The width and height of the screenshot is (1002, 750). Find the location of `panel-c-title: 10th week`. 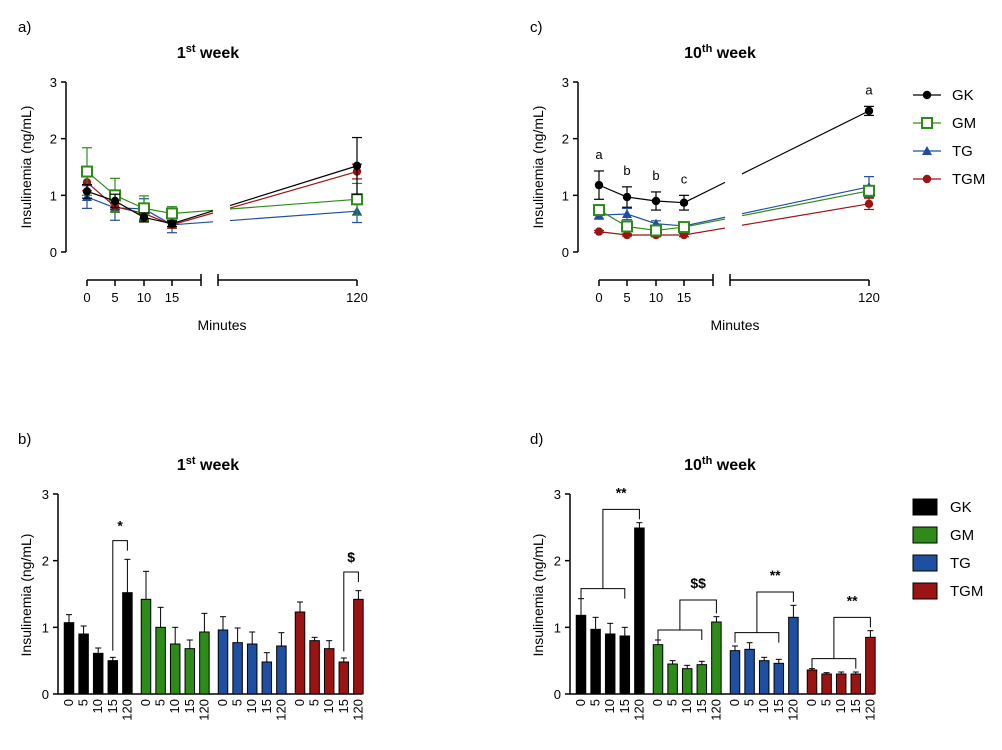

panel-c-title: 10th week is located at coordinates (720, 52).